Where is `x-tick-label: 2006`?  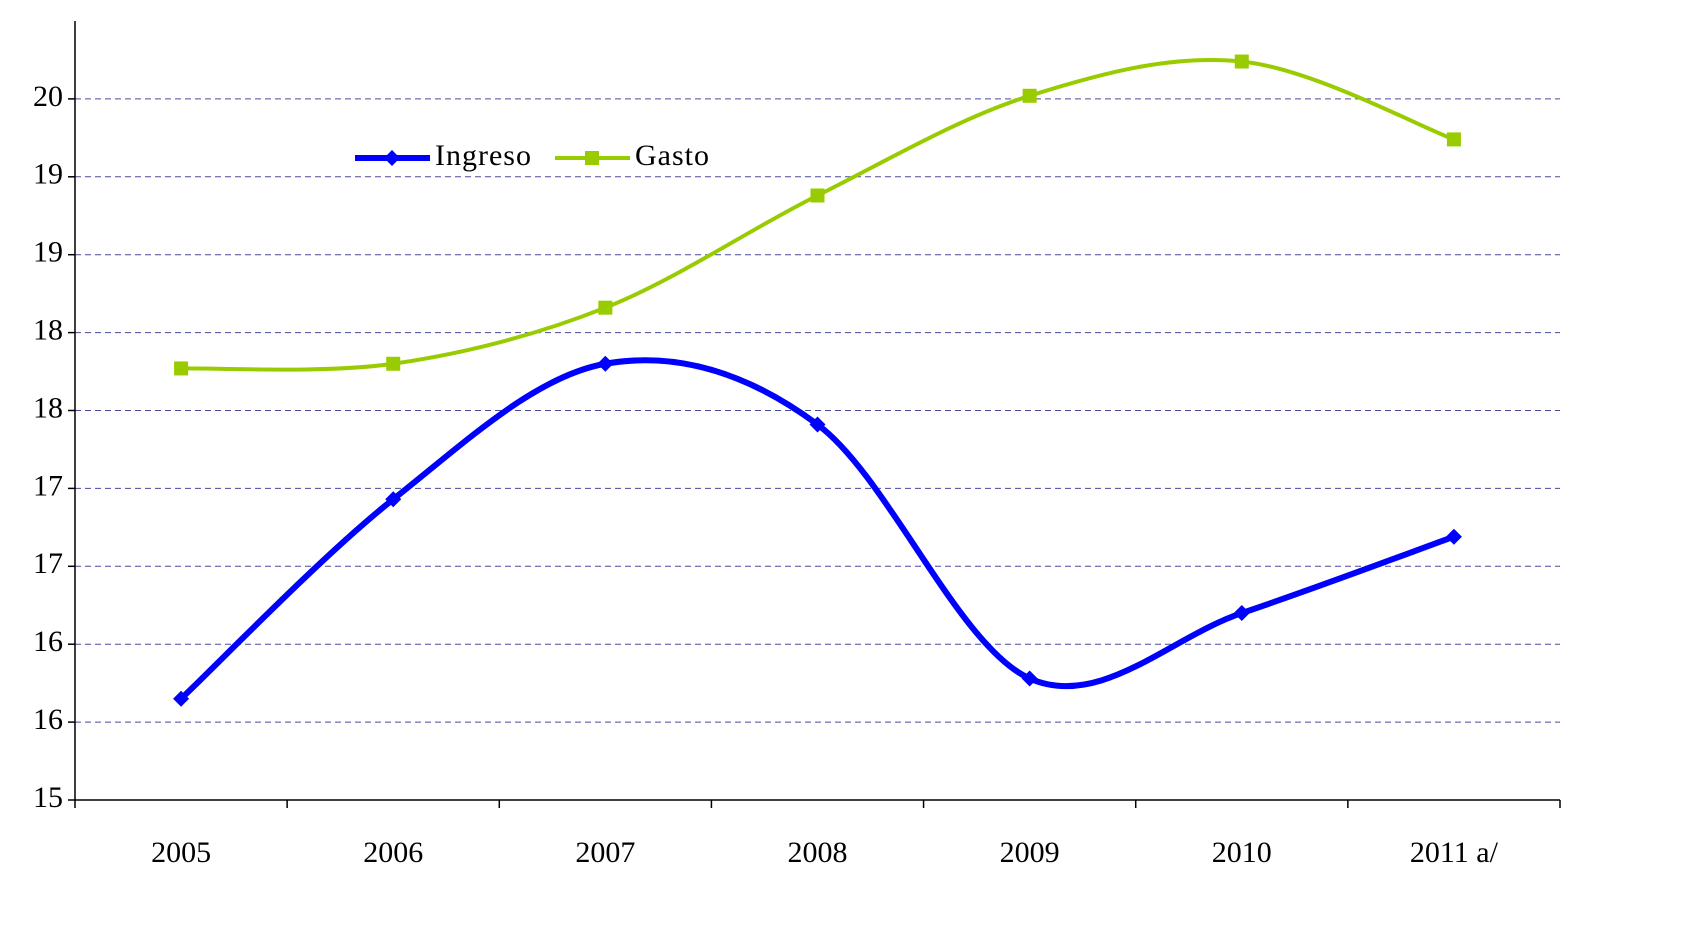
x-tick-label: 2006 is located at coordinates (393, 852).